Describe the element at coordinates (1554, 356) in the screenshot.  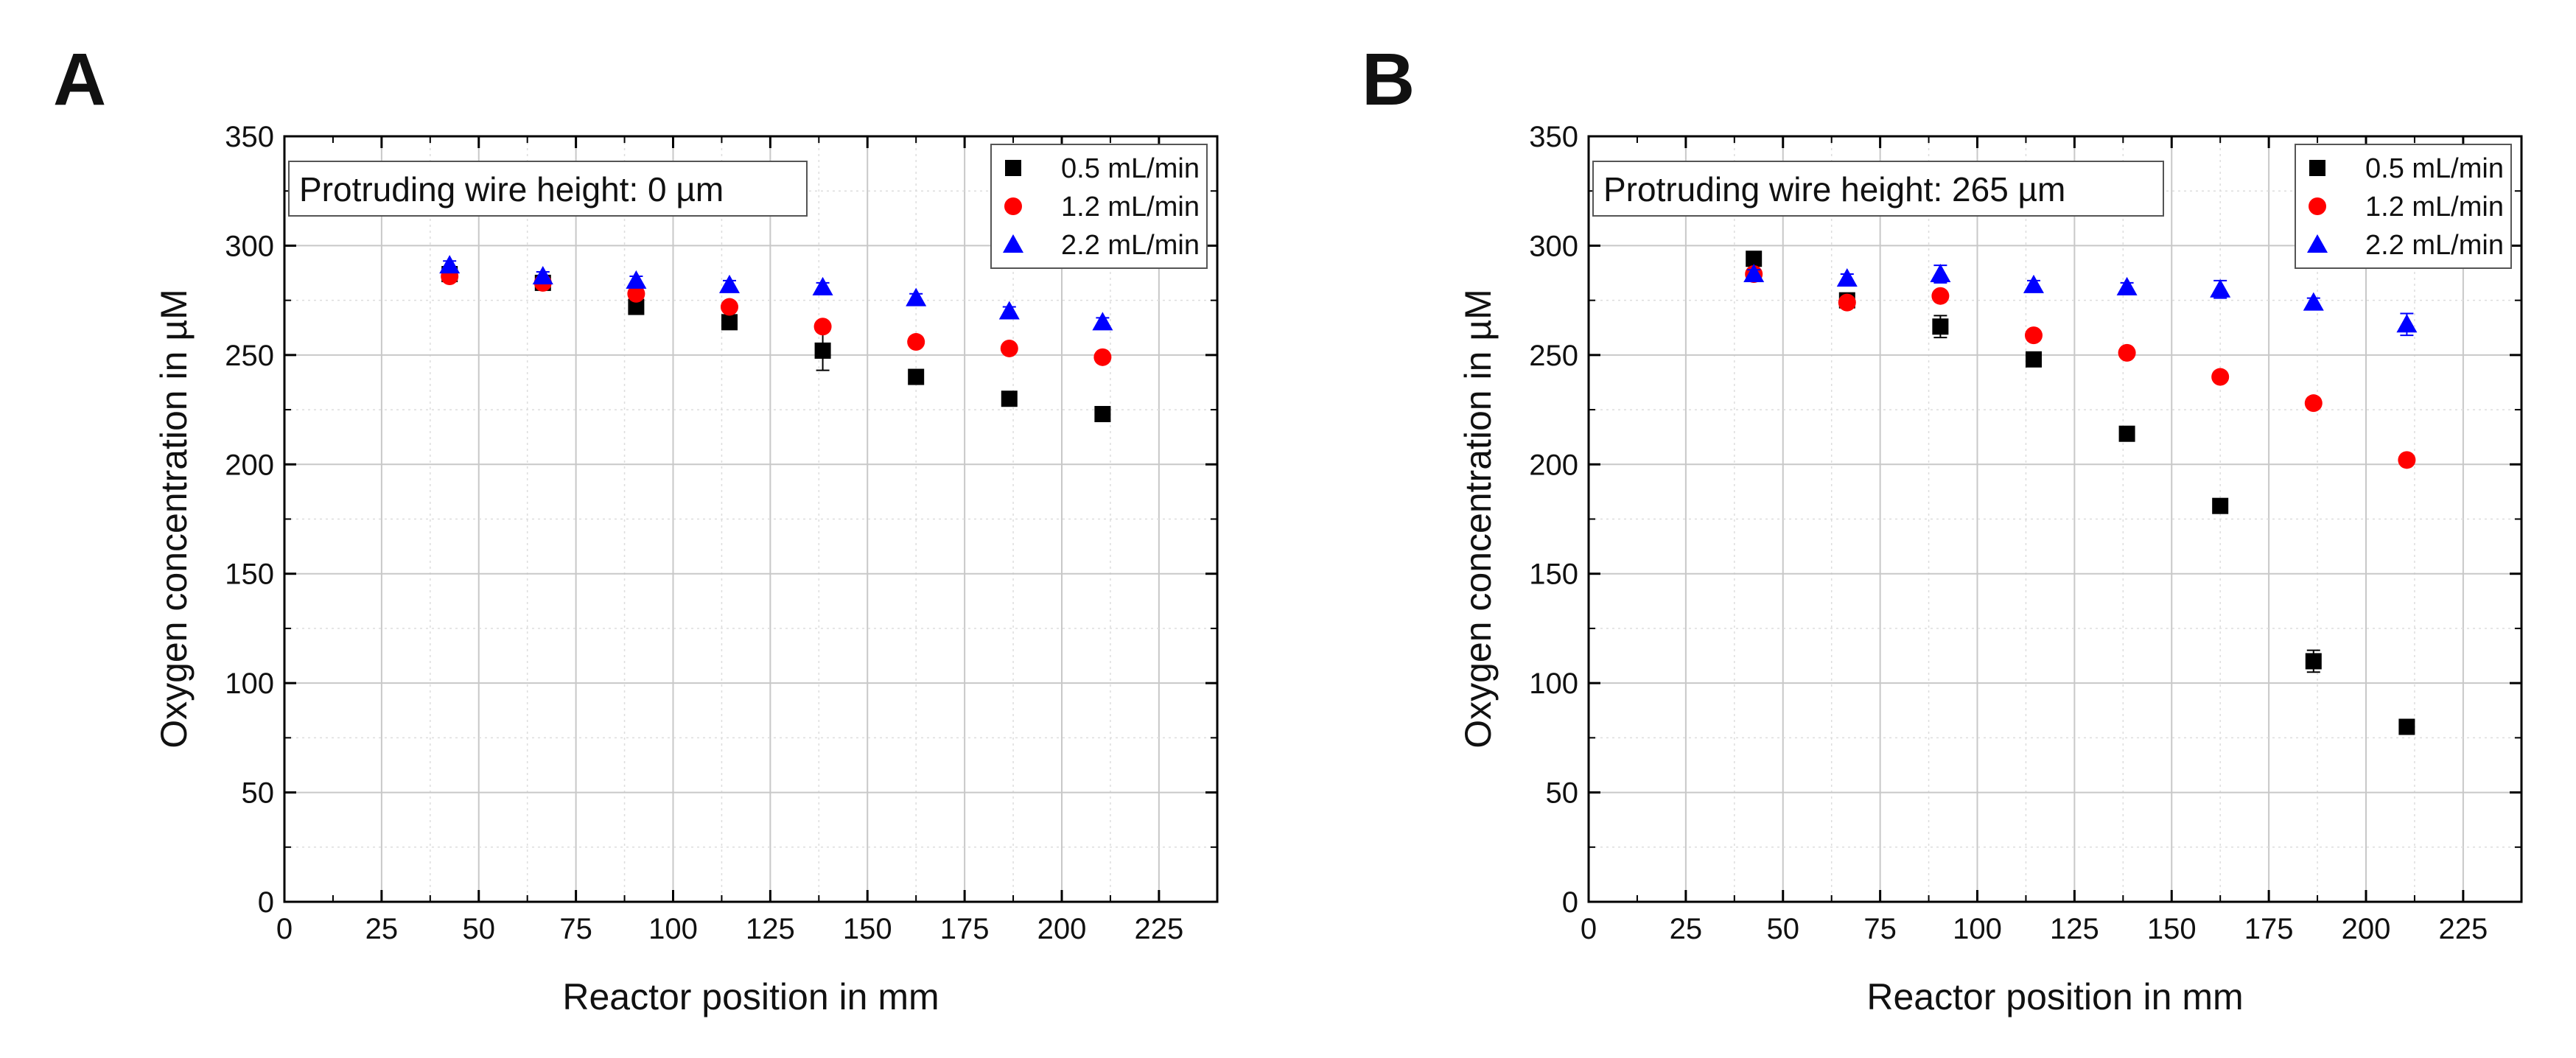
I see `panel-b-y-tick-label: 250` at that location.